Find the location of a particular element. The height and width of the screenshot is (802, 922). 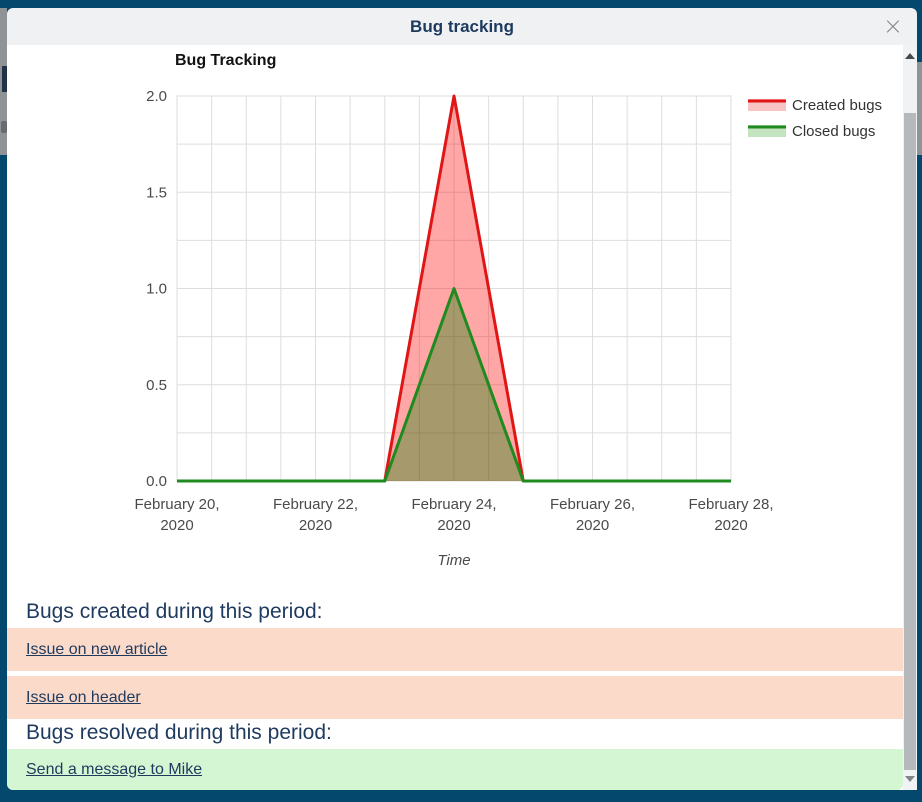

background-page-left-edge: u a is located at coordinates (3, 81).